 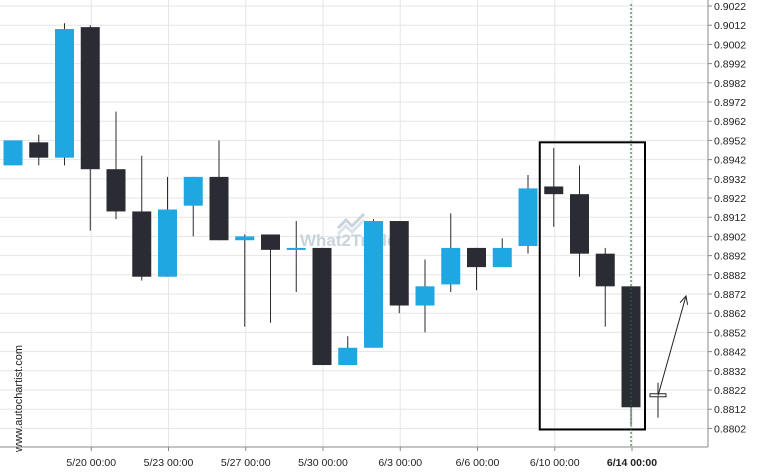 What do you see at coordinates (91, 463) in the screenshot?
I see `x-tick-label: 5/20 00:00` at bounding box center [91, 463].